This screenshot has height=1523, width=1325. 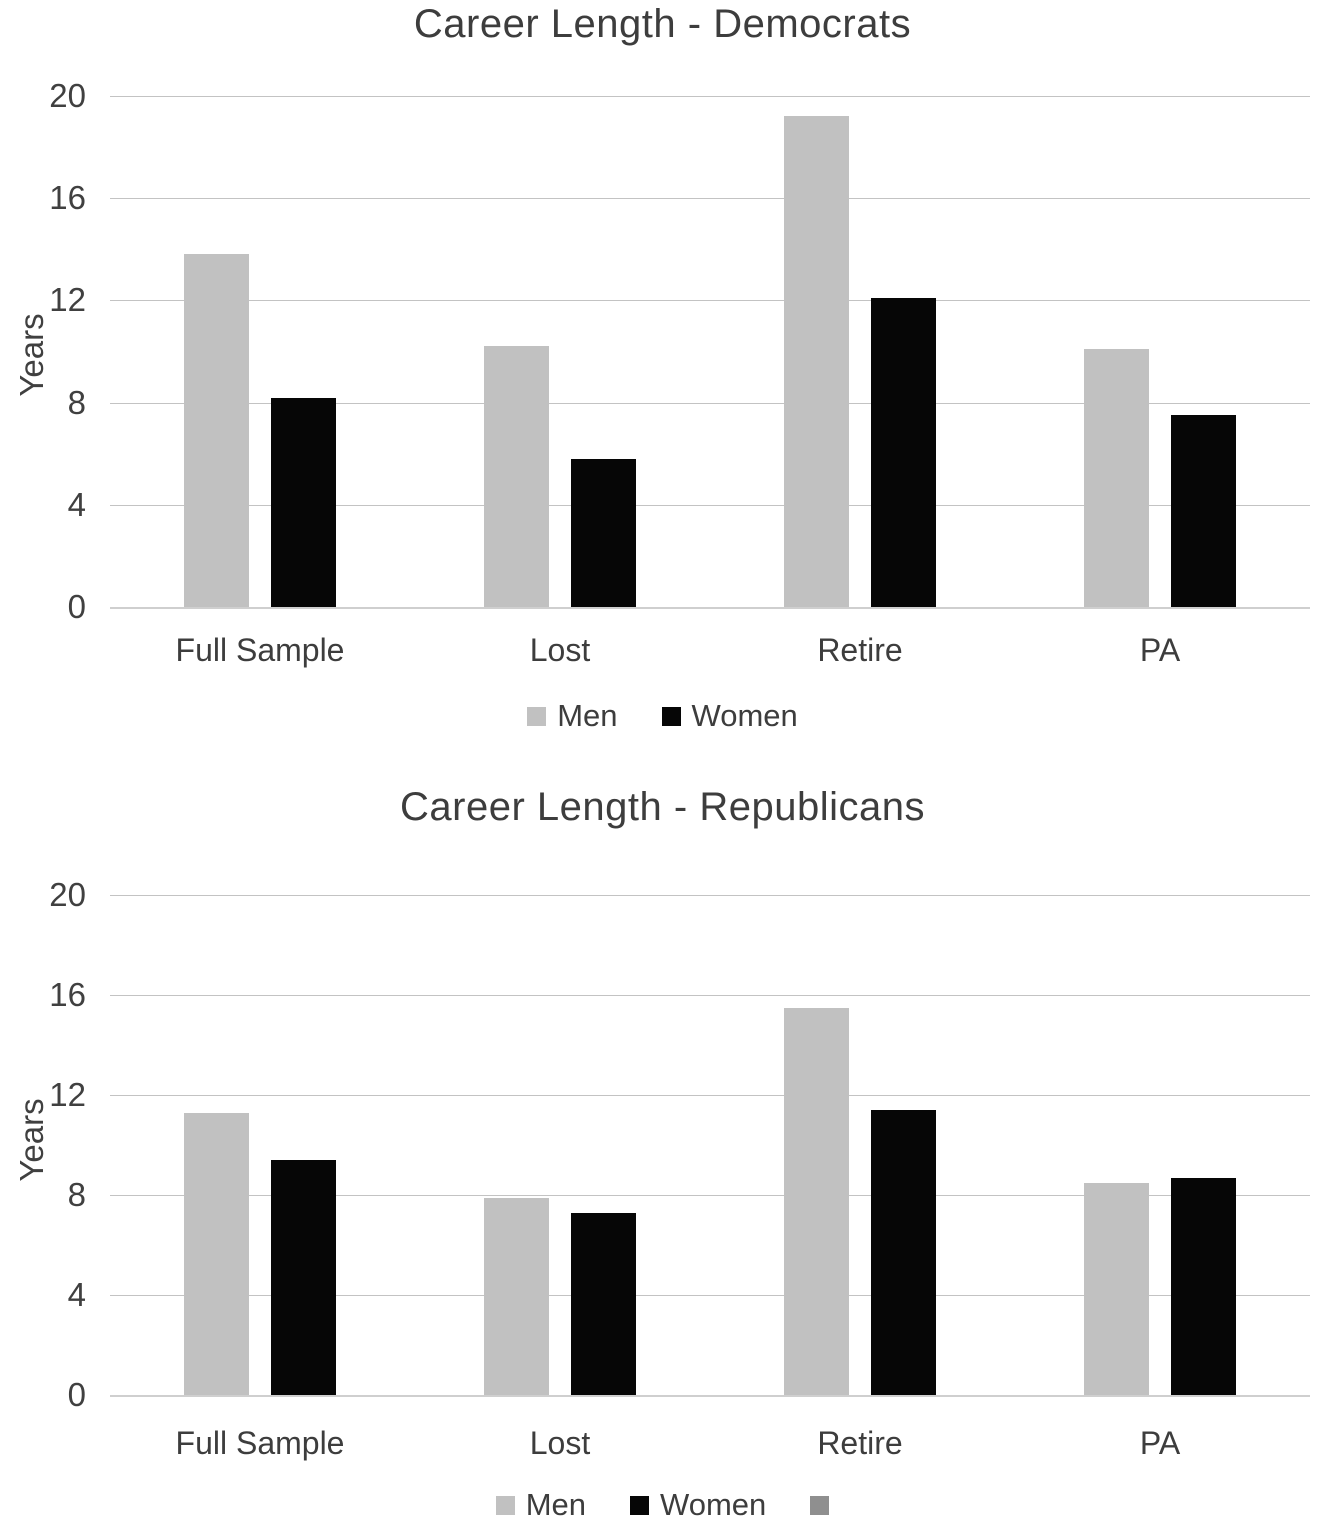 I want to click on chart-title: Career Length - Democrats, so click(x=662, y=24).